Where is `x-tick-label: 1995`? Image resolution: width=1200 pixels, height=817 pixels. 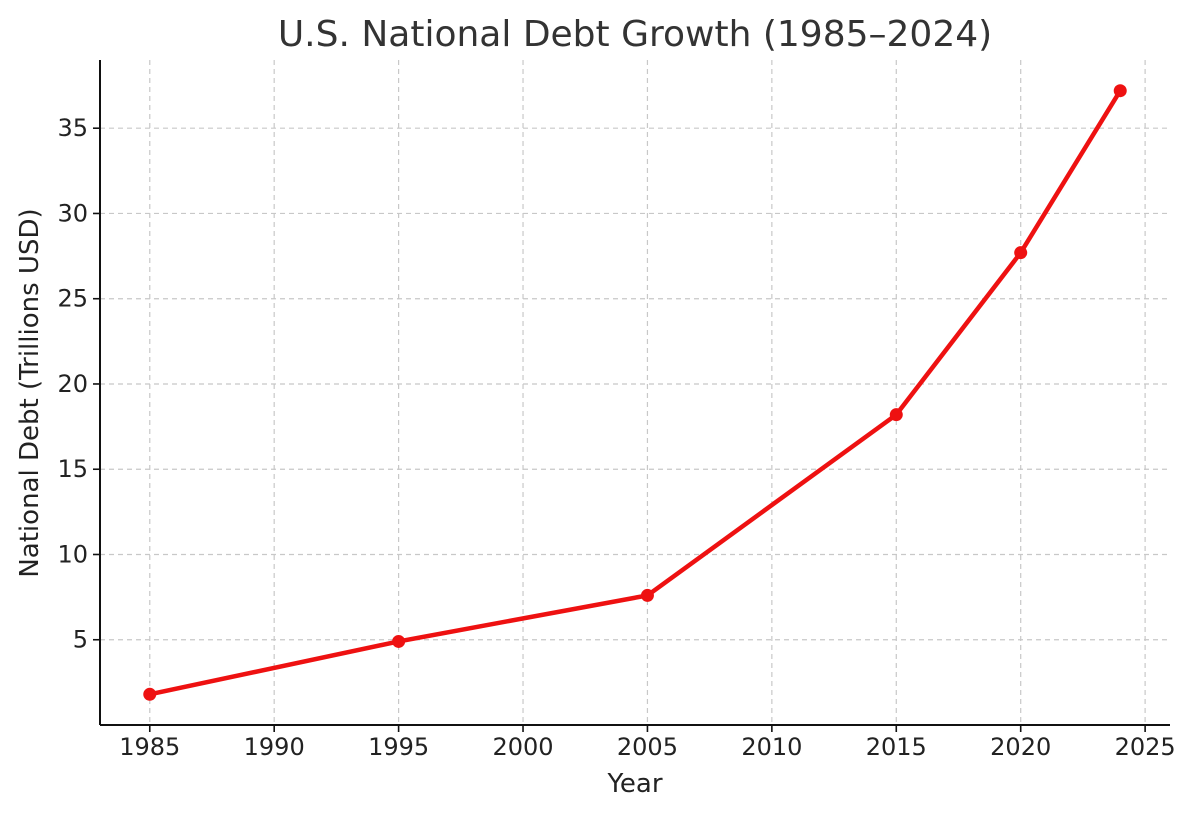
x-tick-label: 1995 is located at coordinates (398, 747).